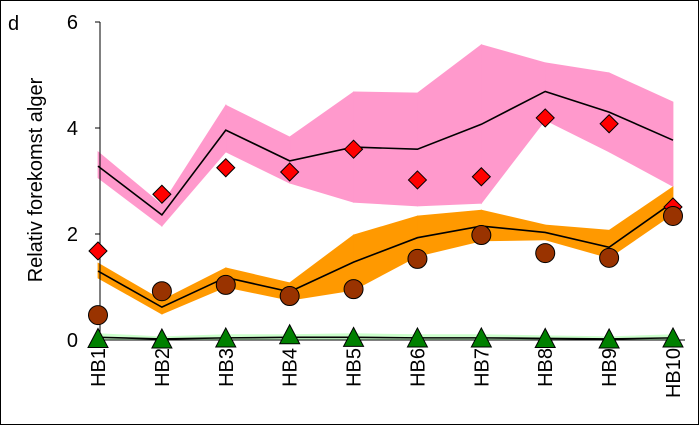  What do you see at coordinates (674, 373) in the screenshot?
I see `x-tick-label: HB10` at bounding box center [674, 373].